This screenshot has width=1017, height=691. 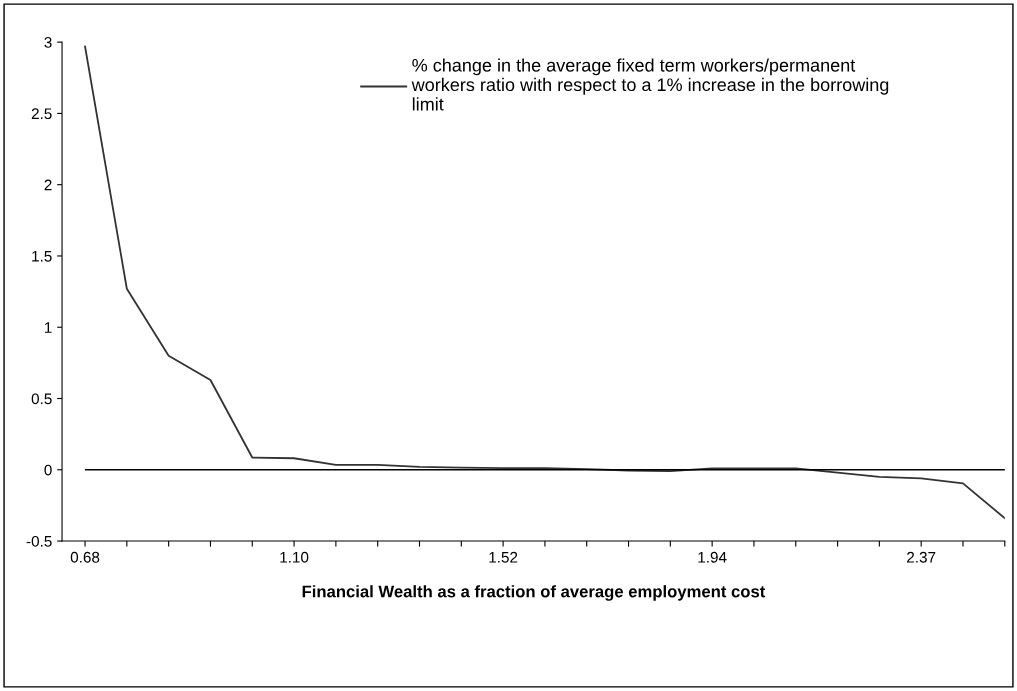 I want to click on x-tick-label: 1.52, so click(x=503, y=557).